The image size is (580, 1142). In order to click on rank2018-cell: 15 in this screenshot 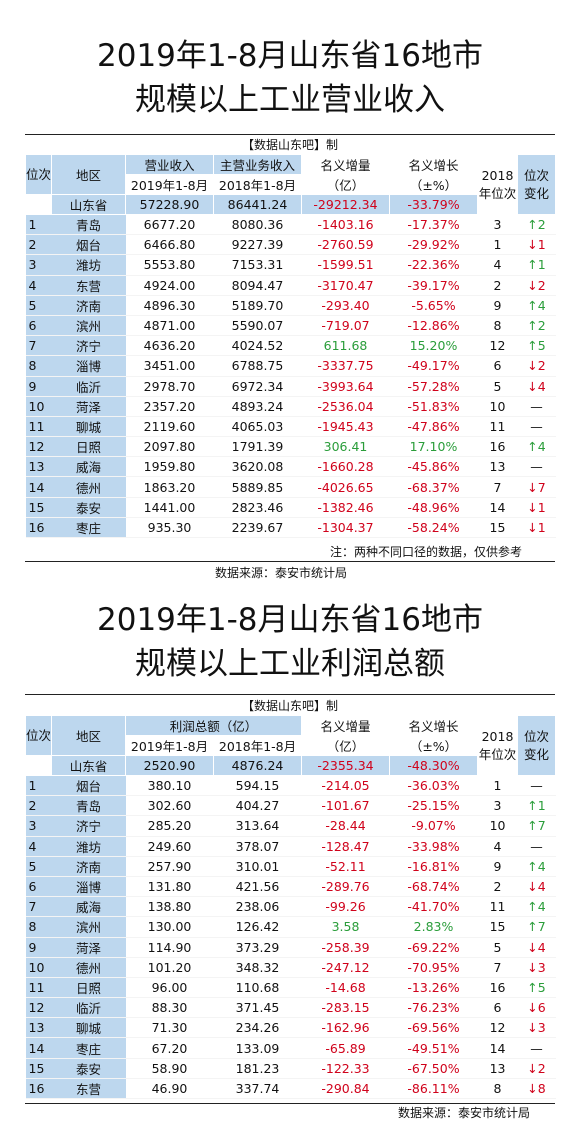, I will do `click(497, 528)`.